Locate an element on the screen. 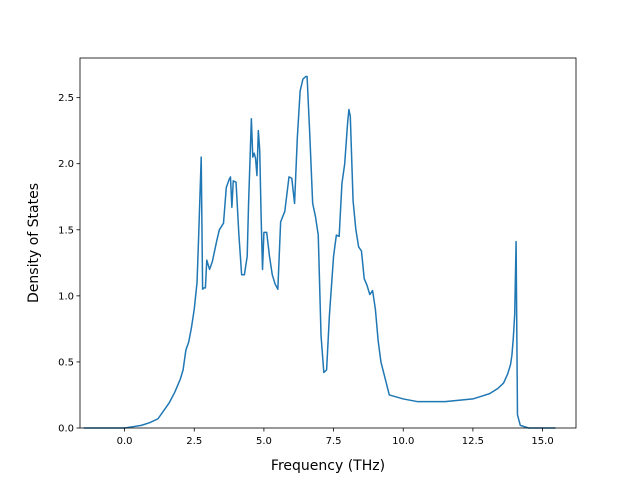 The height and width of the screenshot is (480, 640). y-tick-label: 1.0 is located at coordinates (66, 296).